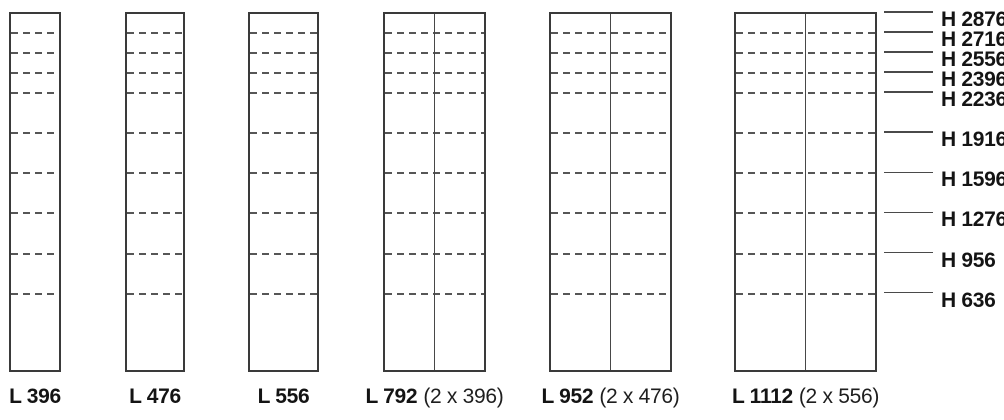  I want to click on width-value: L 476, so click(155, 396).